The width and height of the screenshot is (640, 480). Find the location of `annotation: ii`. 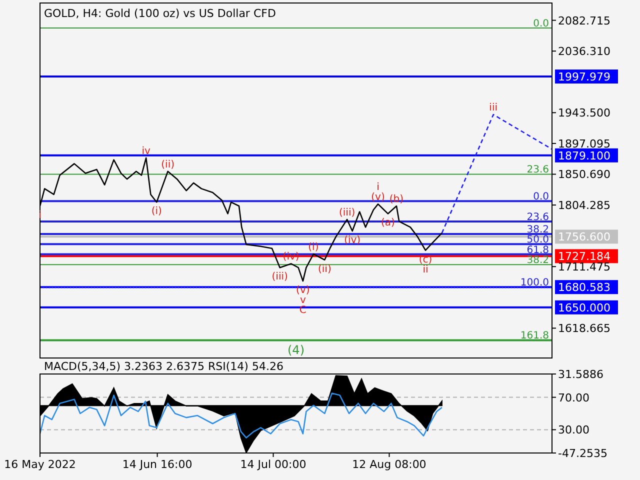

annotation: ii is located at coordinates (425, 270).